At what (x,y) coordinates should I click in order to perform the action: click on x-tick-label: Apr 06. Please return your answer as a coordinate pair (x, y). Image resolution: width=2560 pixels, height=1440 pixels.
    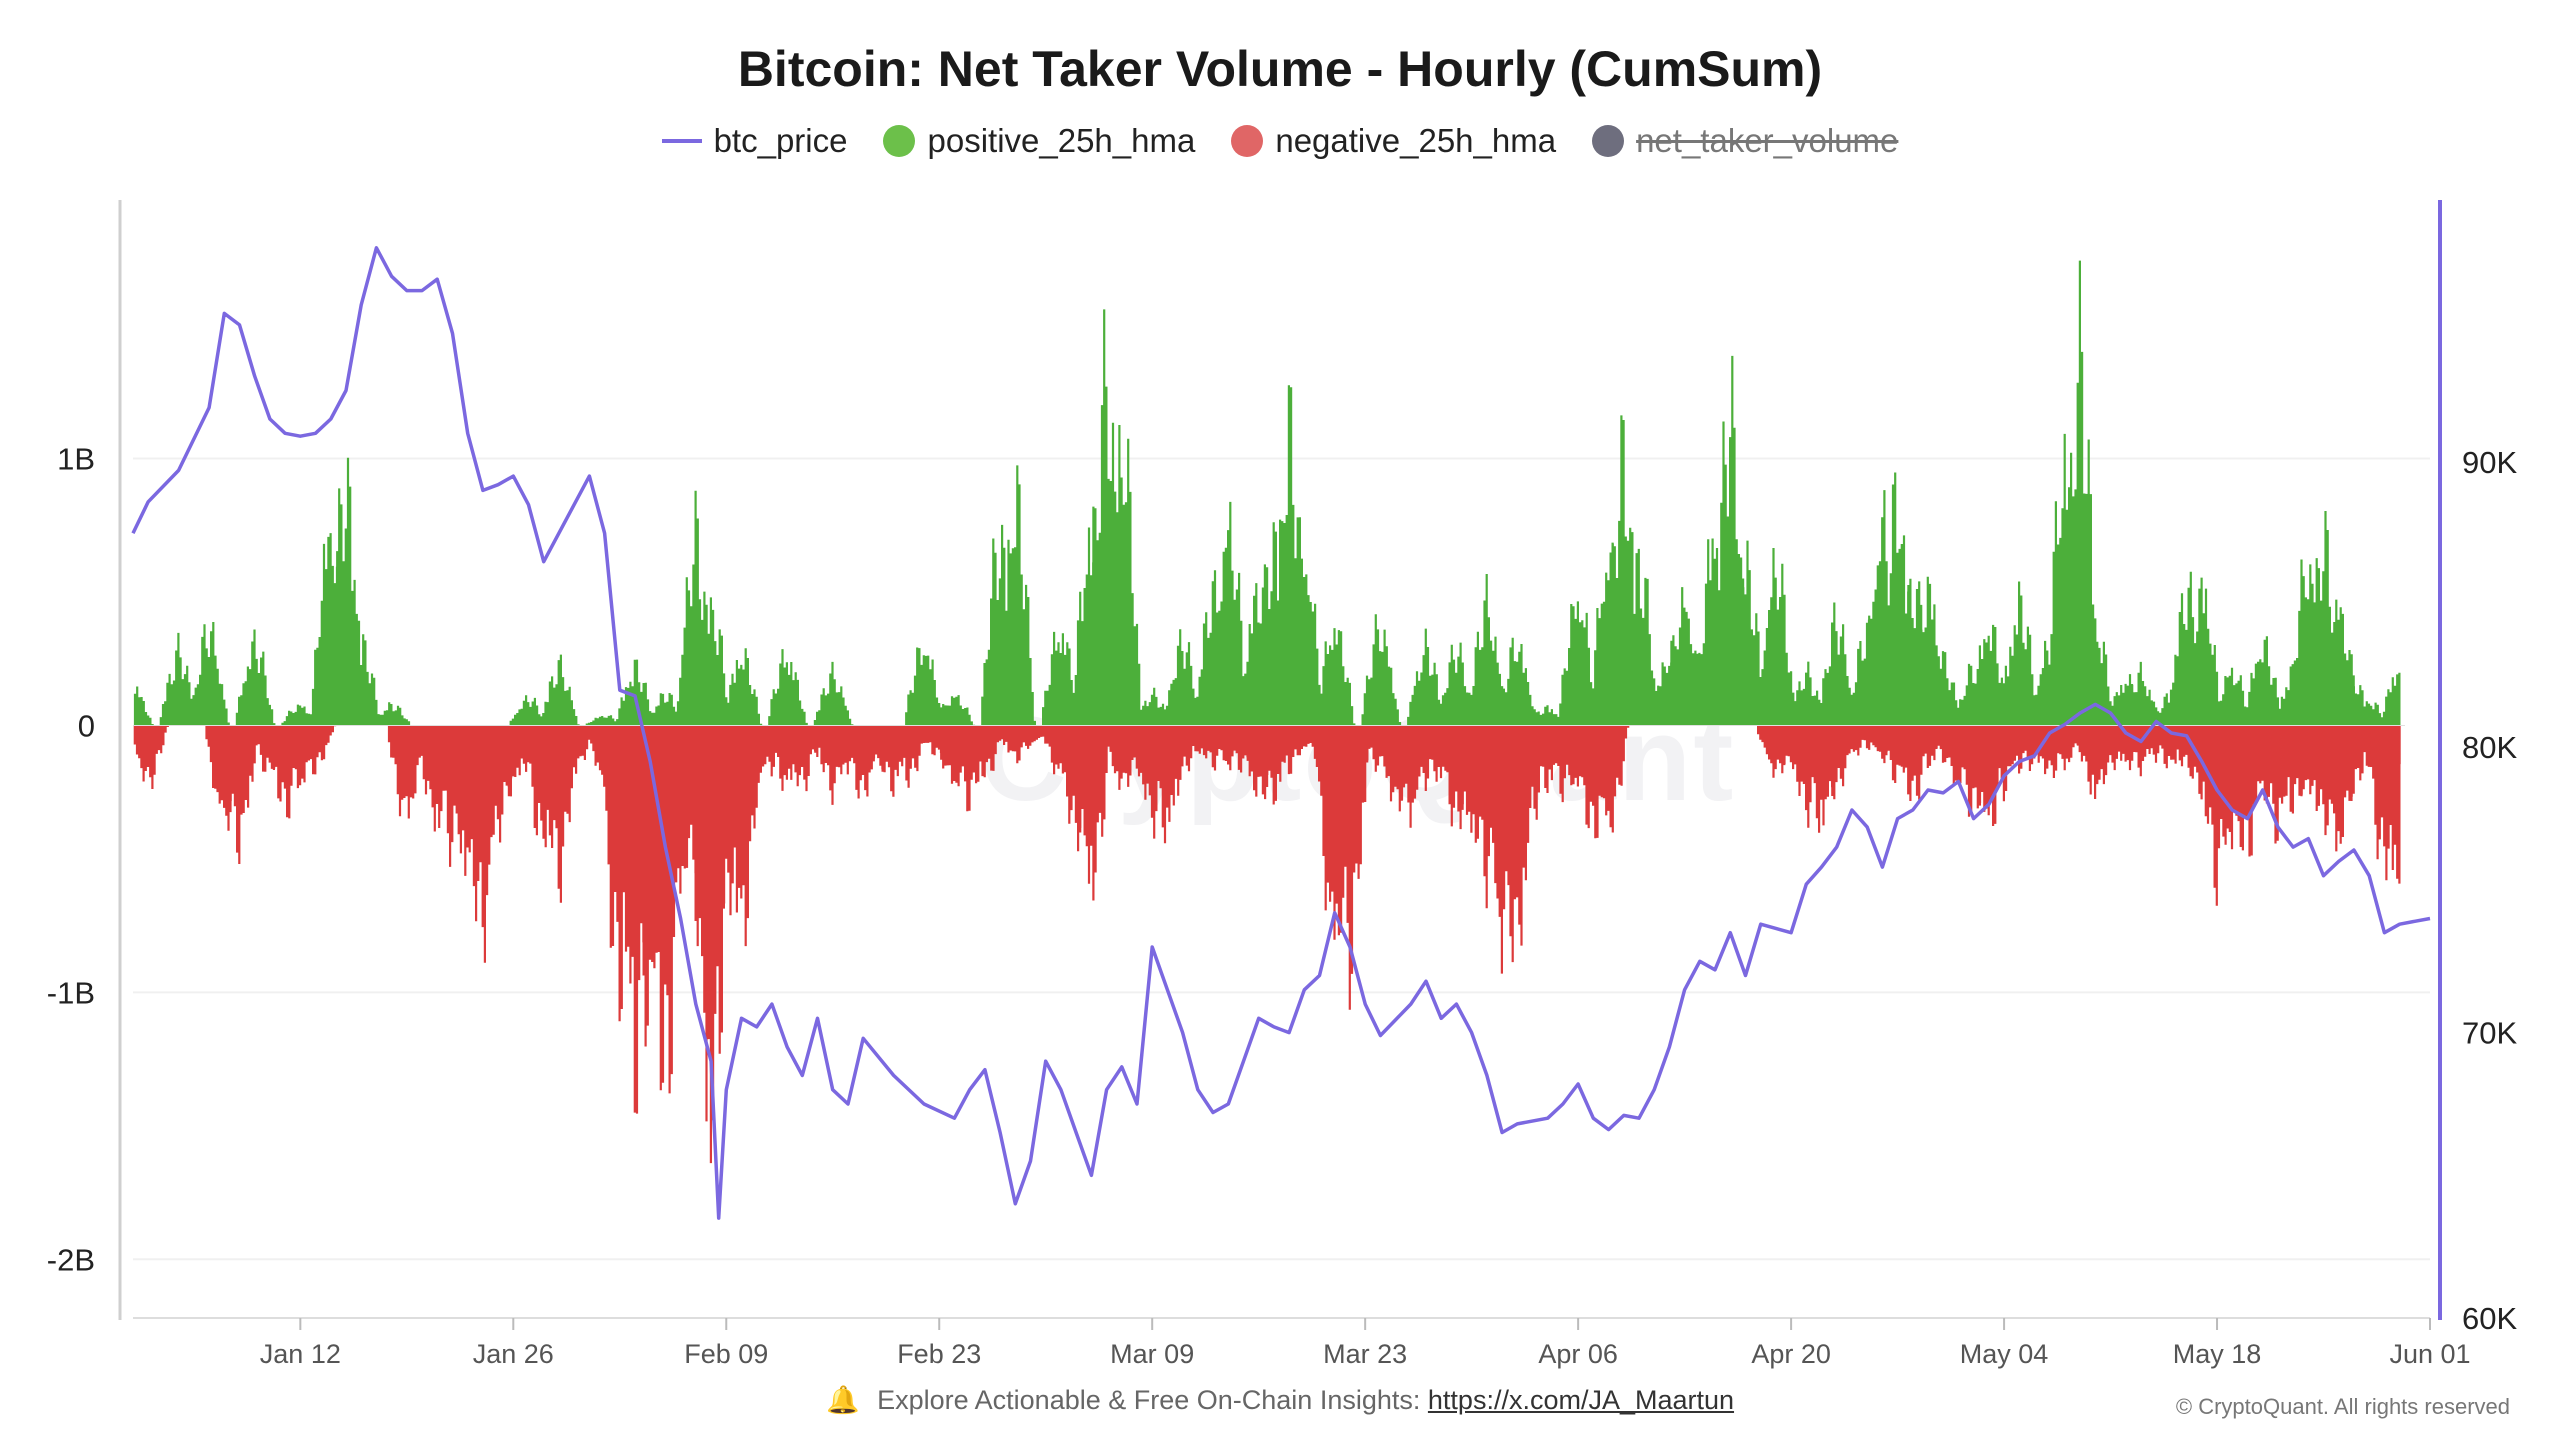
    Looking at the image, I should click on (1578, 1354).